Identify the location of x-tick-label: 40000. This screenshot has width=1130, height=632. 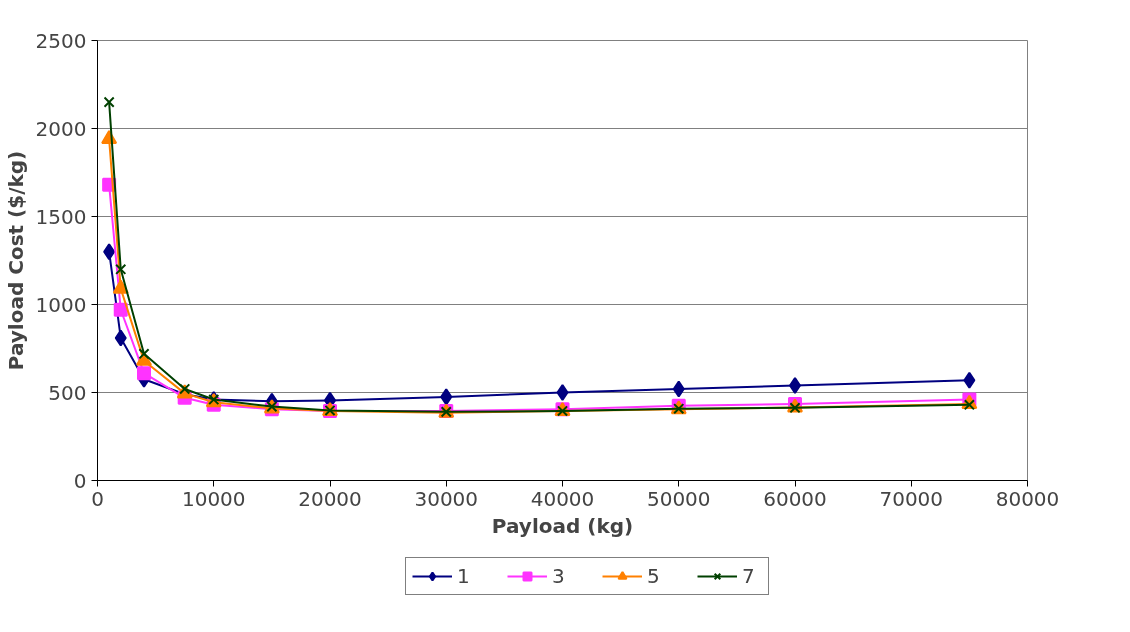
(562, 498).